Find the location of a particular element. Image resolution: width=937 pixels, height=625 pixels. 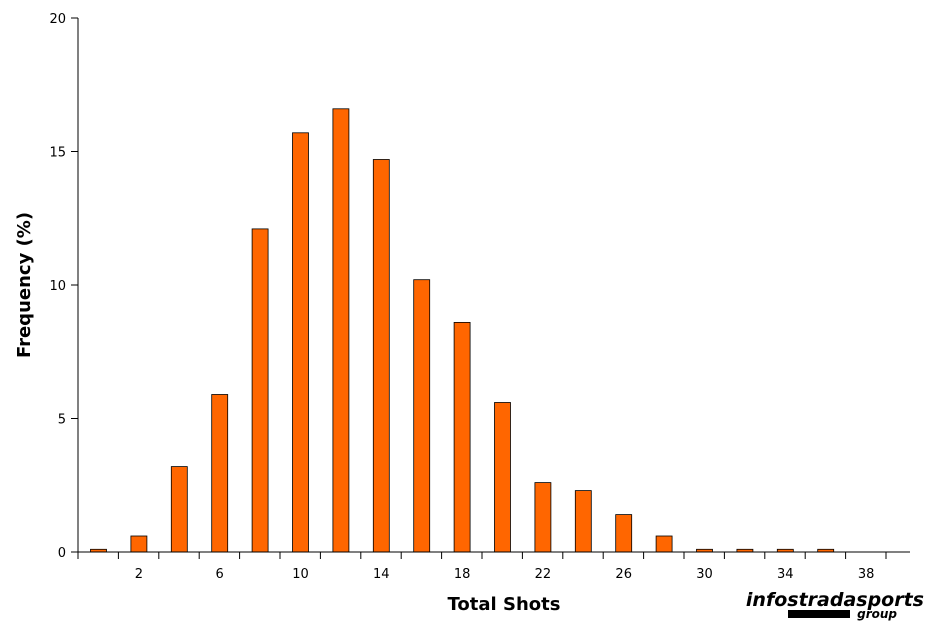

y-tick-label: 5 is located at coordinates (62, 420).